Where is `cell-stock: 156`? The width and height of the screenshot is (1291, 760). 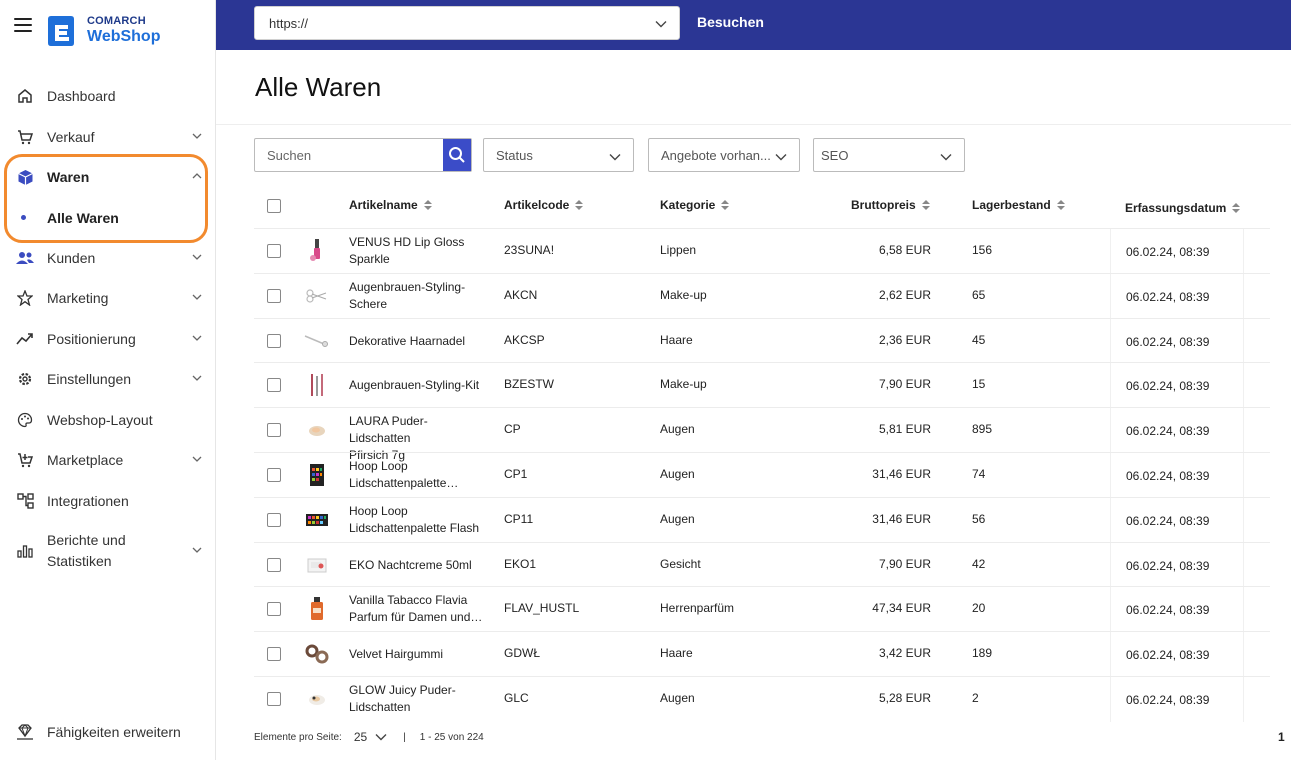 cell-stock: 156 is located at coordinates (982, 250).